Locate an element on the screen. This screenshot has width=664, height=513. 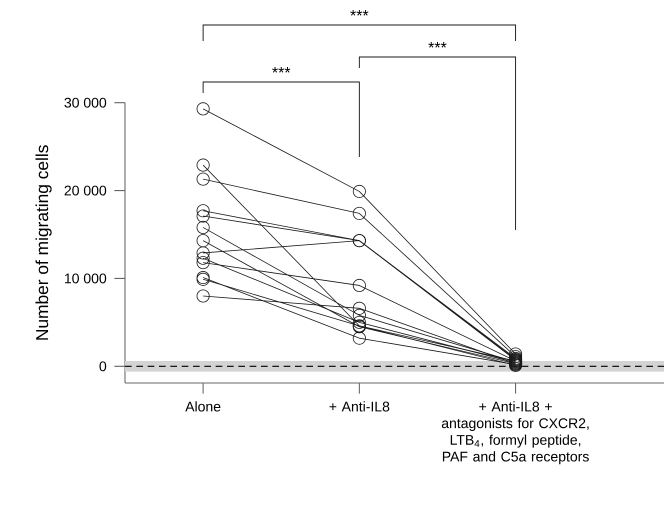
x-tick-label: + Anti-IL8 + antagonists for CXCR2, LTB$_{4}$, formyl peptide, PAF and C5a receptors is located at coordinates (515, 432).